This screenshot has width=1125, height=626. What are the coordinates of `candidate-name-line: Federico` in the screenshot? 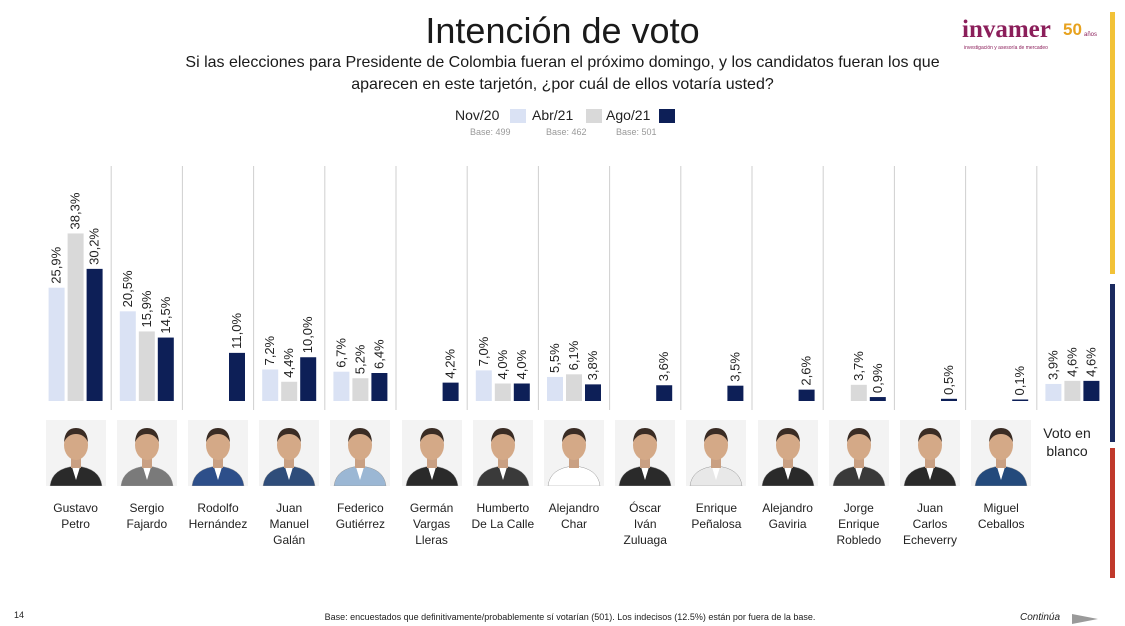 It's located at (360, 508).